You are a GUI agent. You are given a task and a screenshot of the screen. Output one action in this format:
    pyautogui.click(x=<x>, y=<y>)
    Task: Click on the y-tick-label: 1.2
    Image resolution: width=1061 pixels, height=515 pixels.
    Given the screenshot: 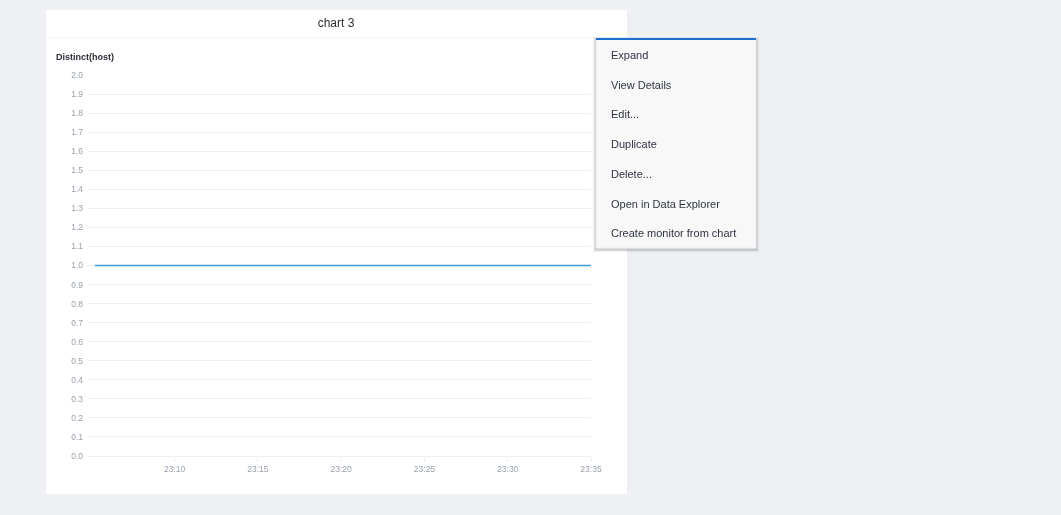 What is the action you would take?
    pyautogui.click(x=77, y=227)
    